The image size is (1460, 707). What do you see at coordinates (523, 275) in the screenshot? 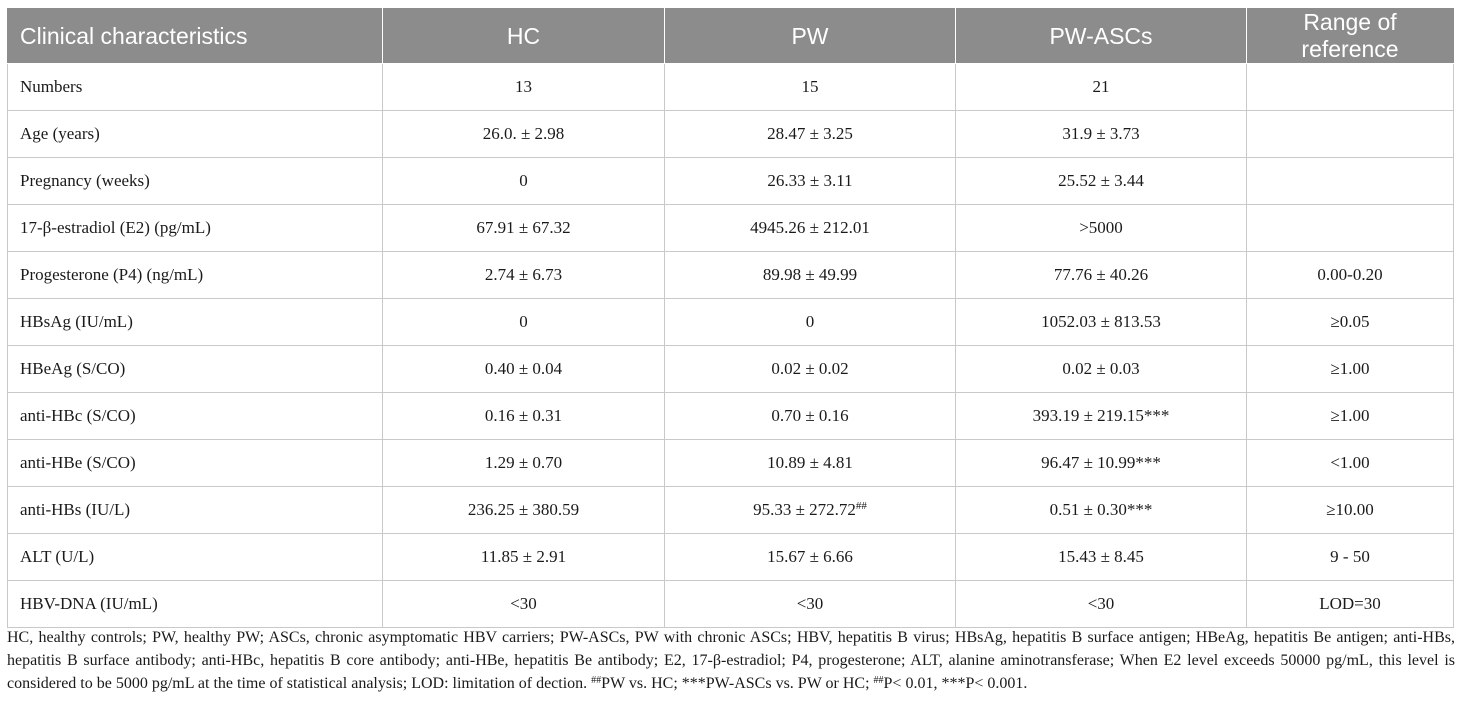
I see `cell-hc: 2.74 ± 6.73` at bounding box center [523, 275].